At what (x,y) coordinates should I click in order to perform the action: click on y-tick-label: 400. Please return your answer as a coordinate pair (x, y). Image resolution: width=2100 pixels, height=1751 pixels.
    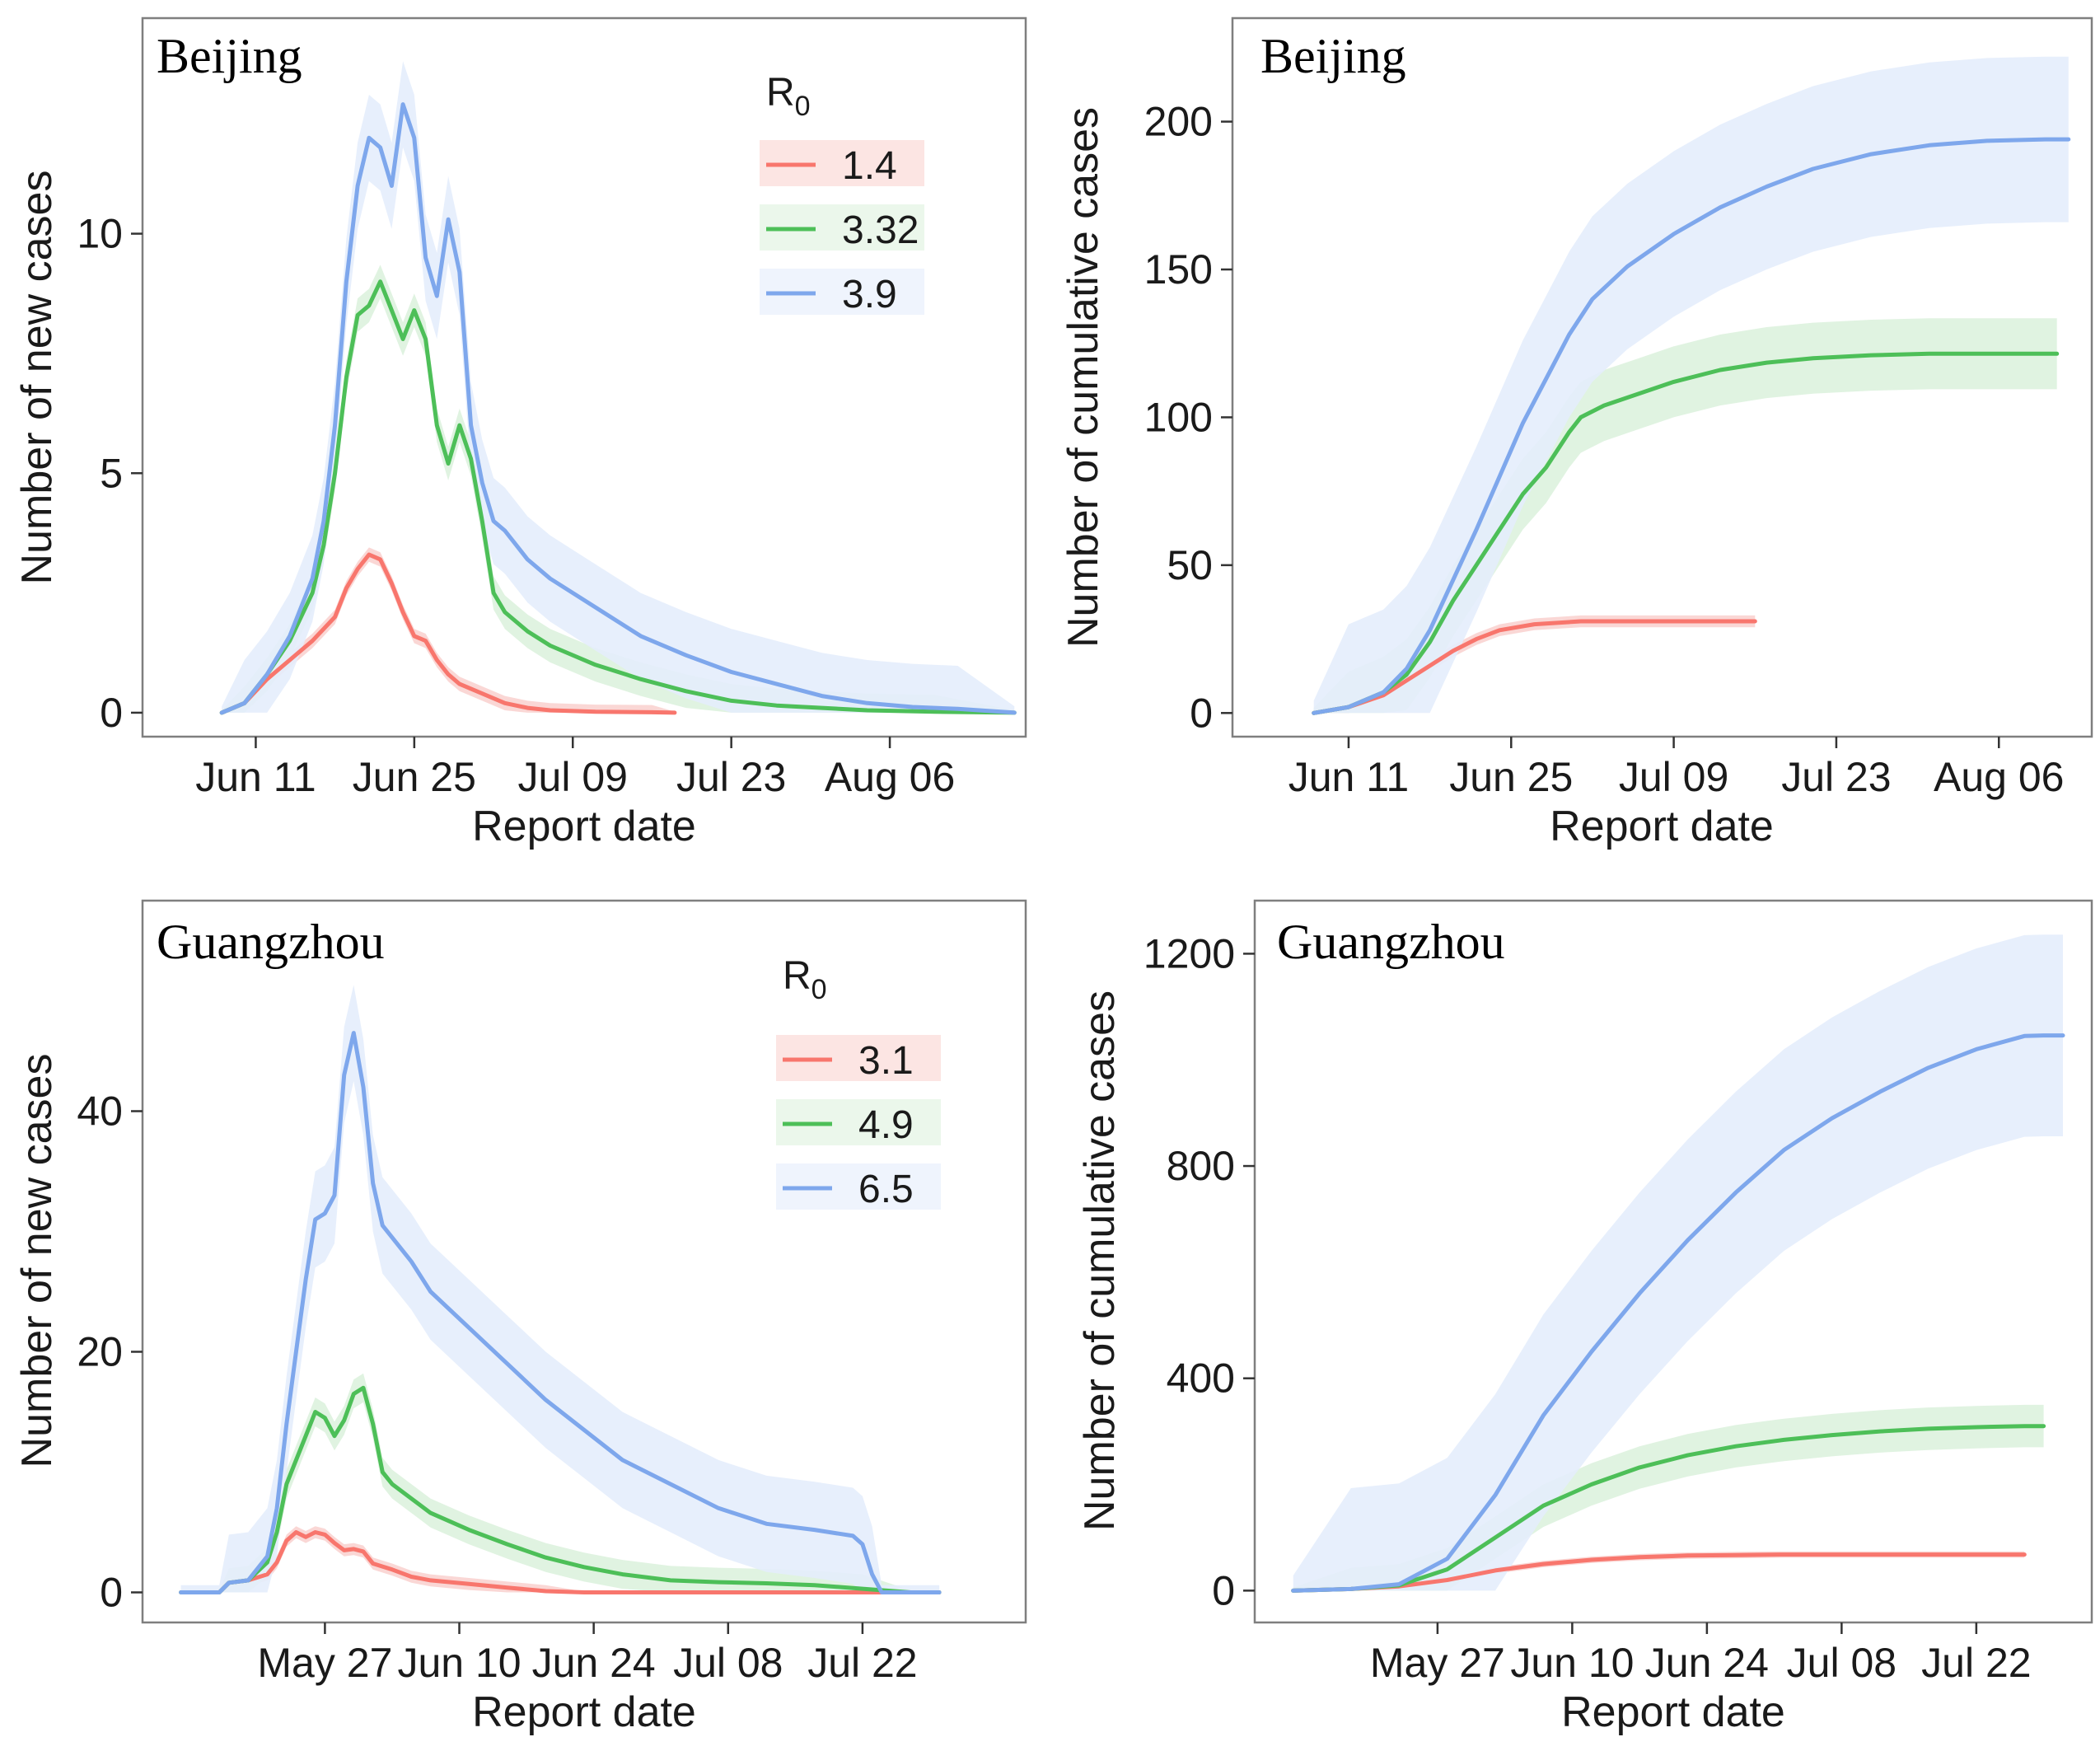
    Looking at the image, I should click on (1201, 1378).